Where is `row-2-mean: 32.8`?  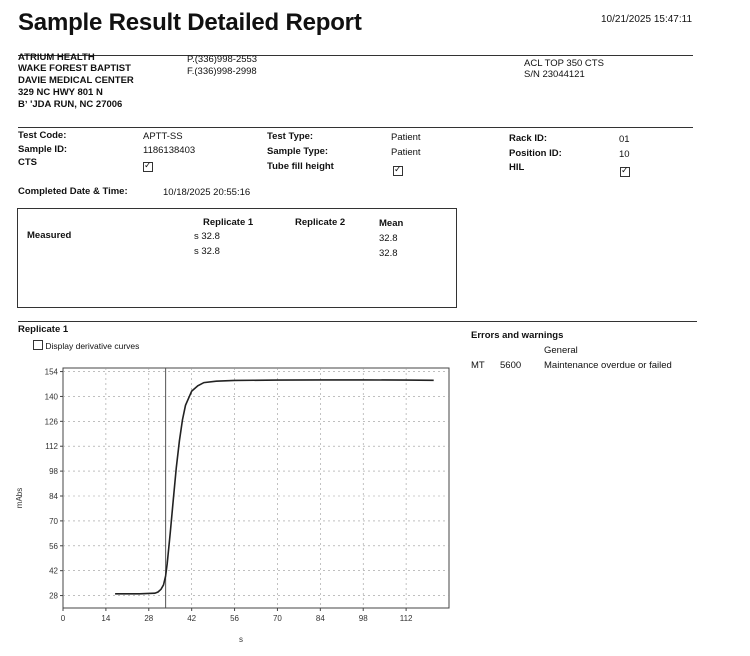
row-2-mean: 32.8 is located at coordinates (388, 253).